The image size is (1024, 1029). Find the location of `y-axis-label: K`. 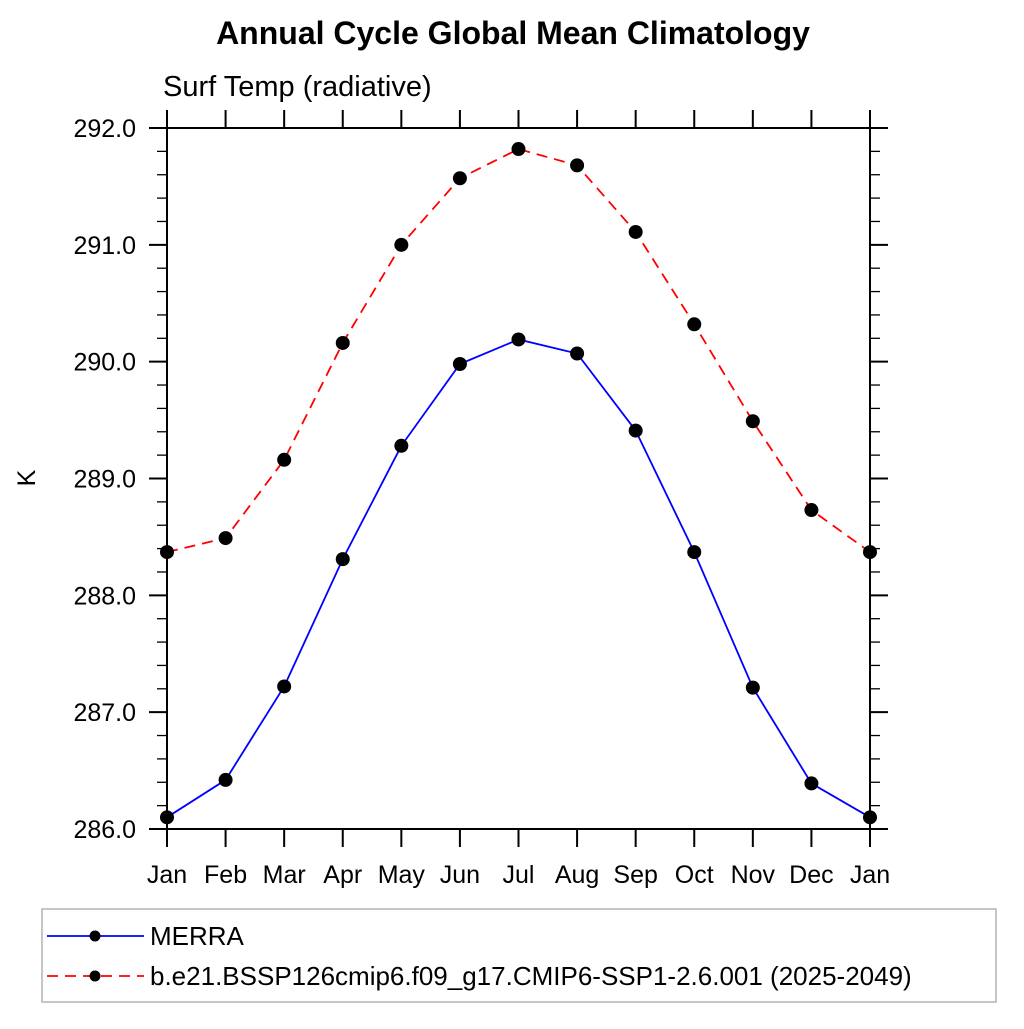

y-axis-label: K is located at coordinates (27, 477).